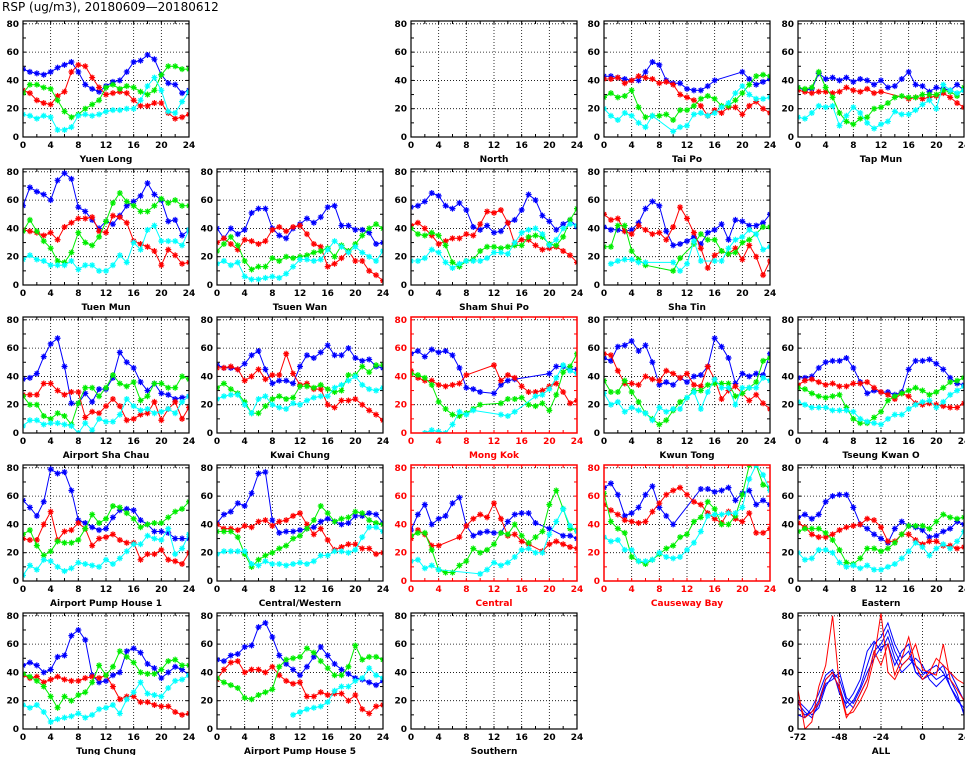  What do you see at coordinates (881, 79) in the screenshot?
I see `plot-frame` at bounding box center [881, 79].